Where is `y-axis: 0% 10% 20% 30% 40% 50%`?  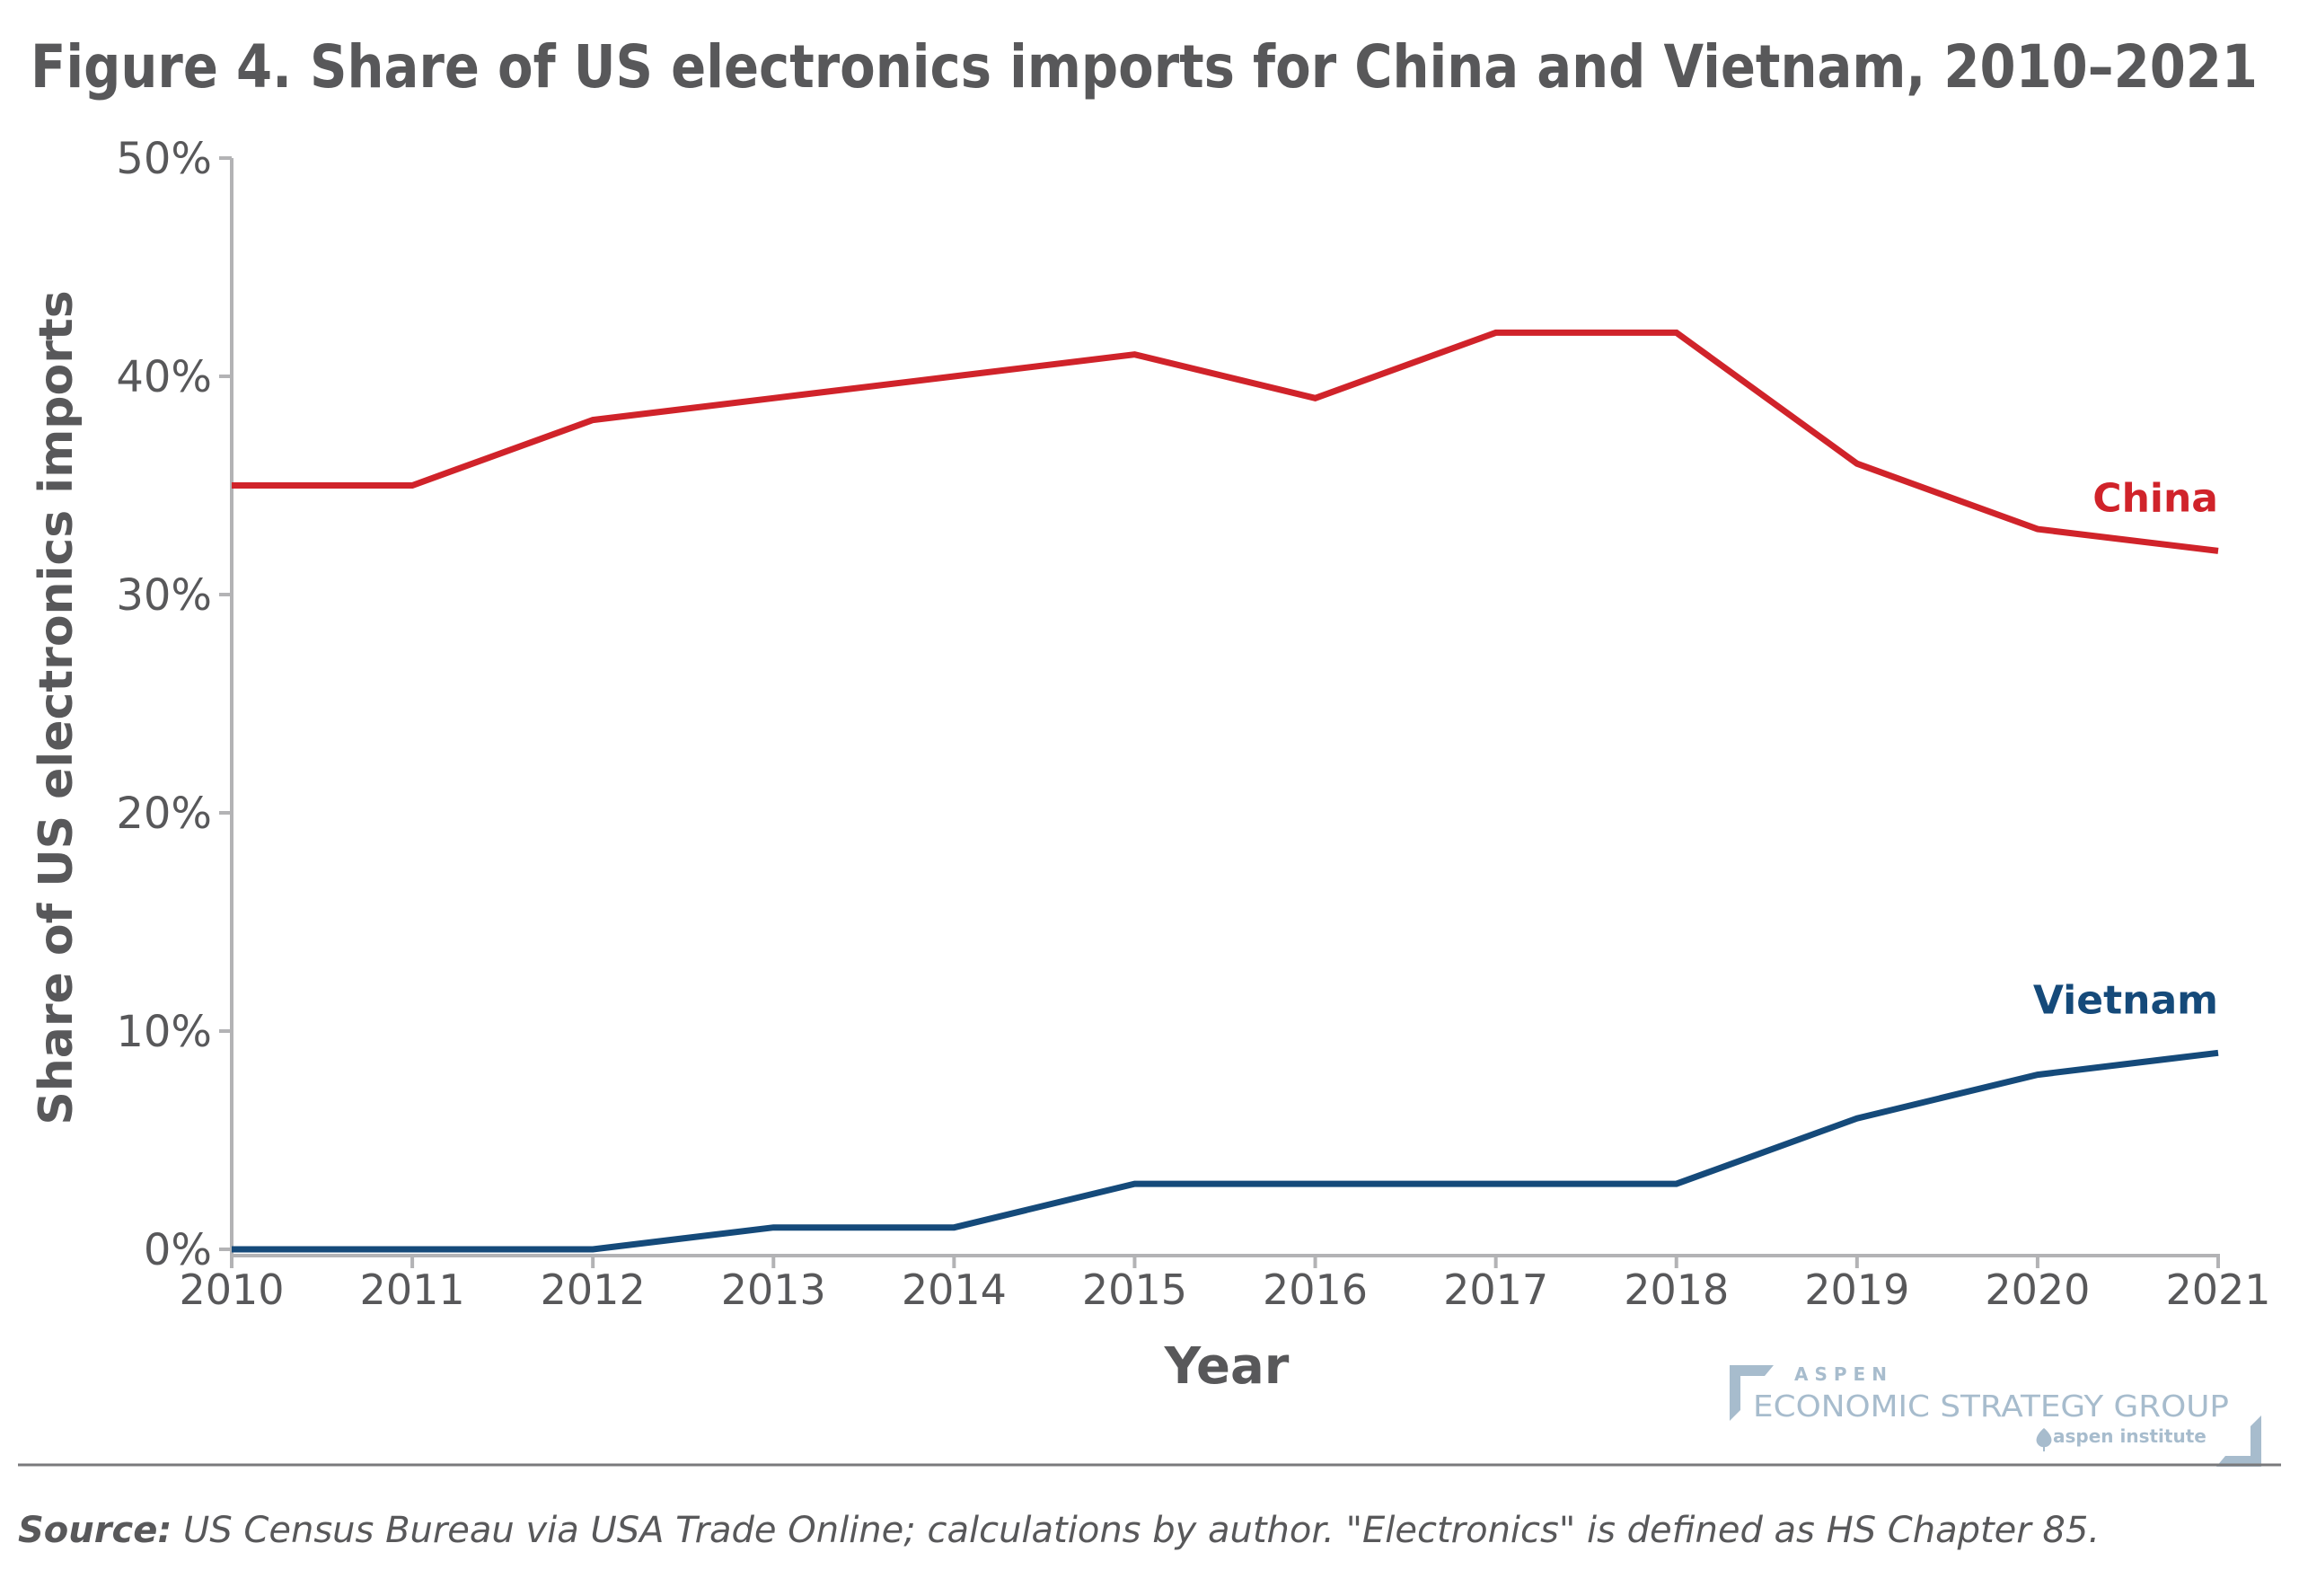 y-axis: 0% 10% 20% 30% 40% 50% is located at coordinates (175, 704).